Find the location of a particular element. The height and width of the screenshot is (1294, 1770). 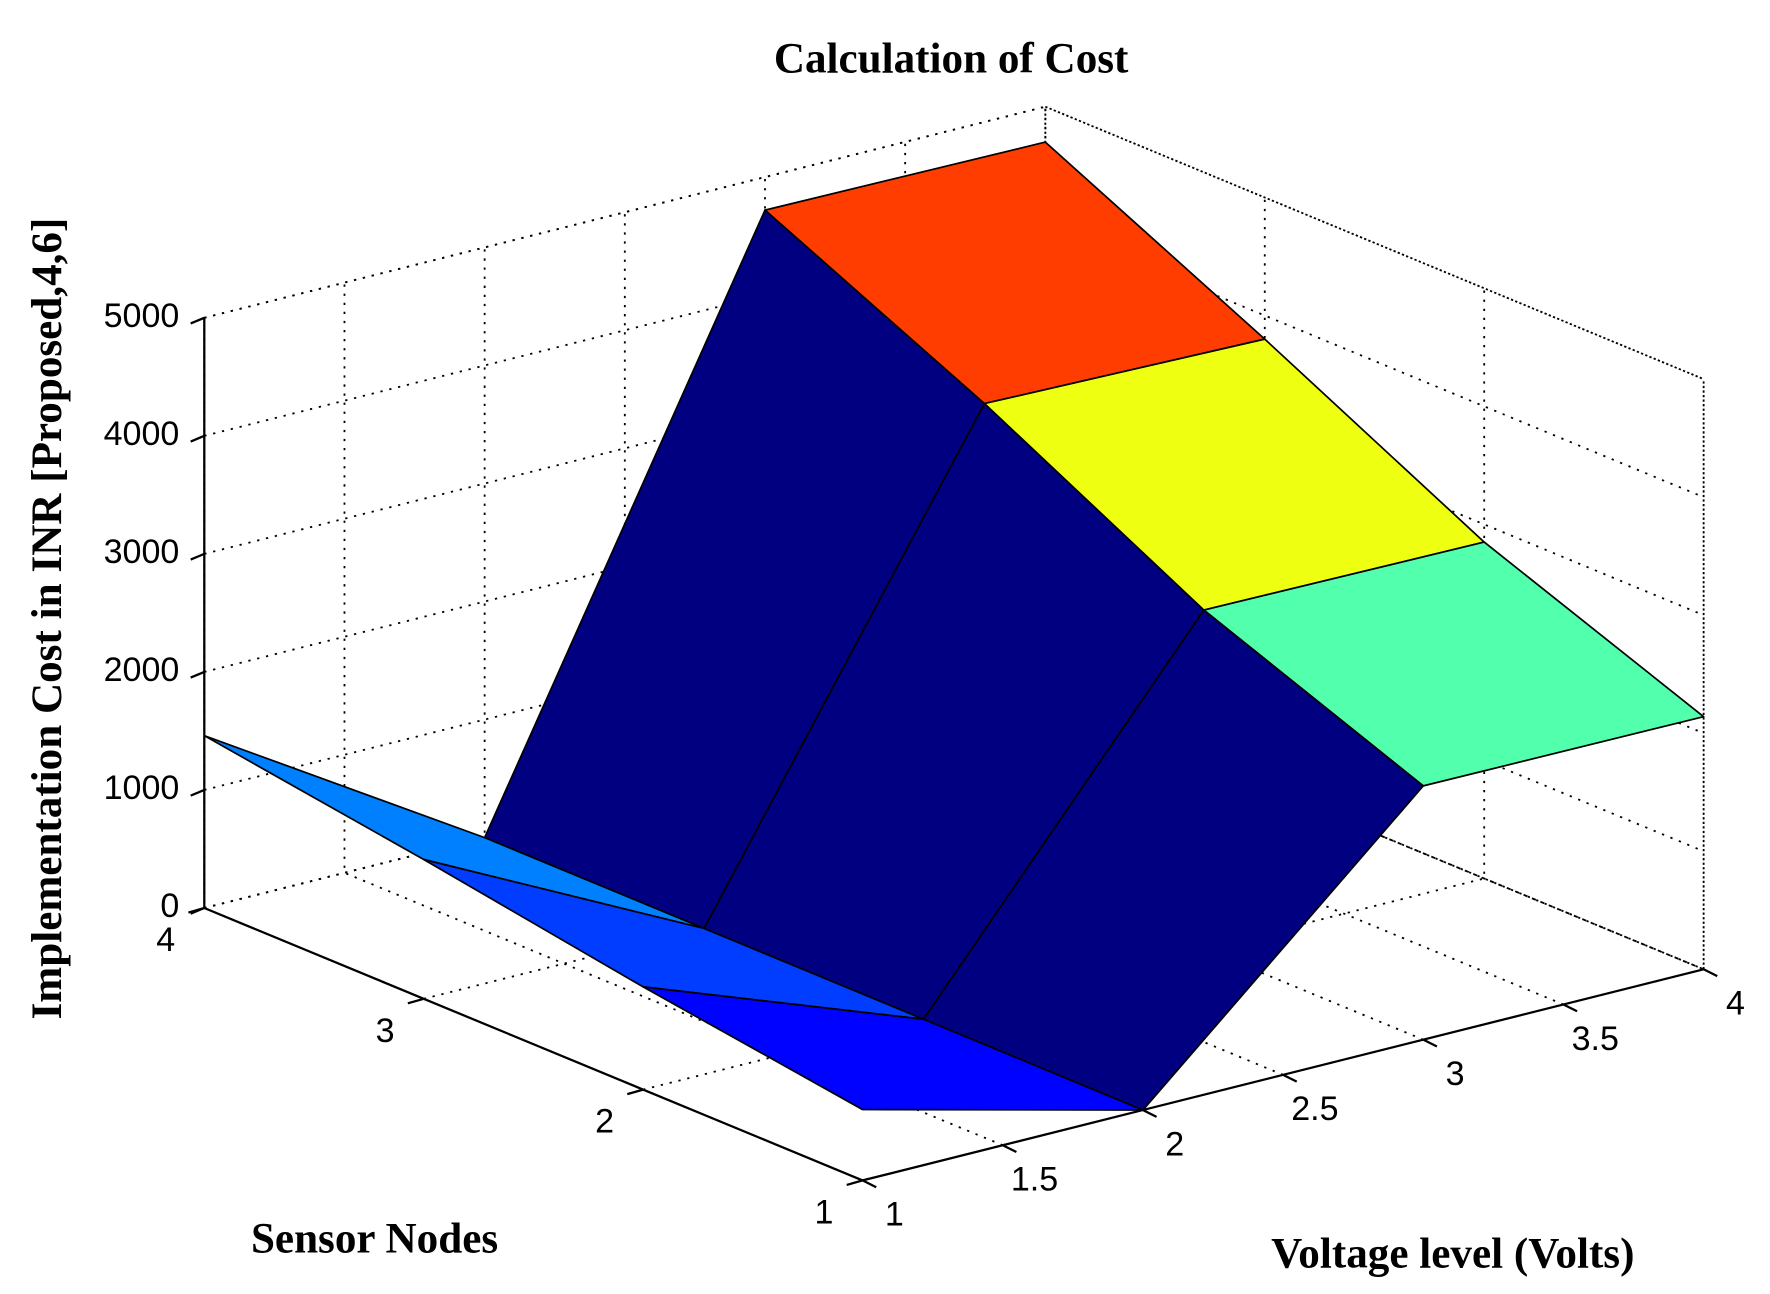

z-tick-label: 3000 is located at coordinates (142, 552).